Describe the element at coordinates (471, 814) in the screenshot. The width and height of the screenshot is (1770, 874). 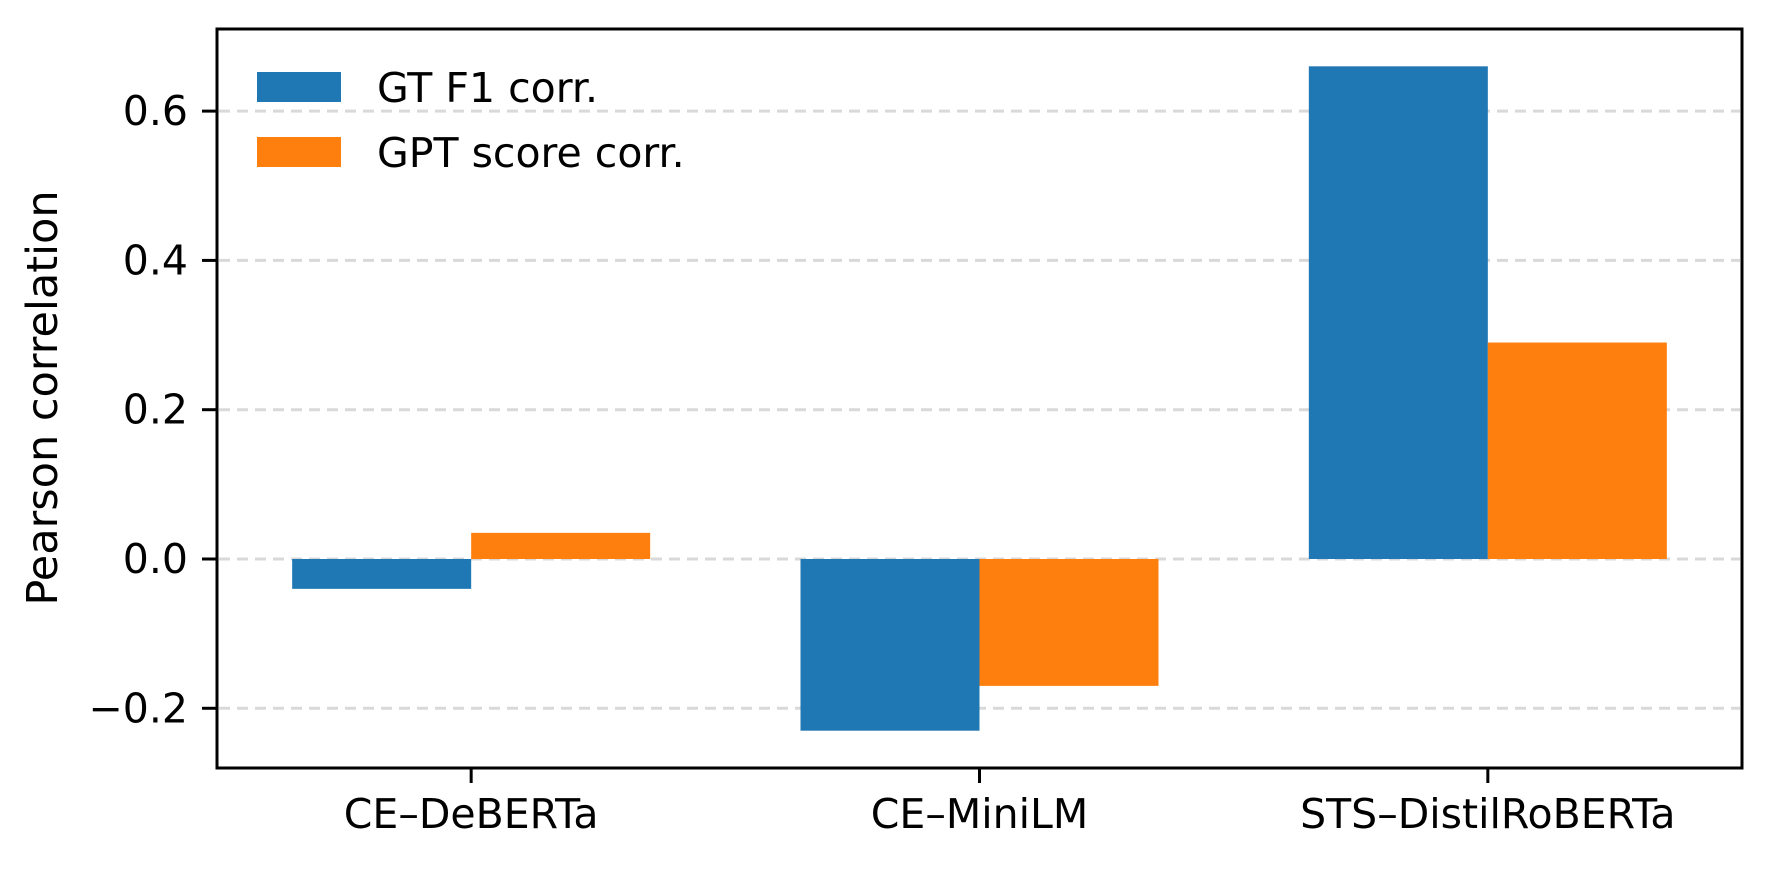
I see `x-tick-label: CE–DeBERTa` at that location.